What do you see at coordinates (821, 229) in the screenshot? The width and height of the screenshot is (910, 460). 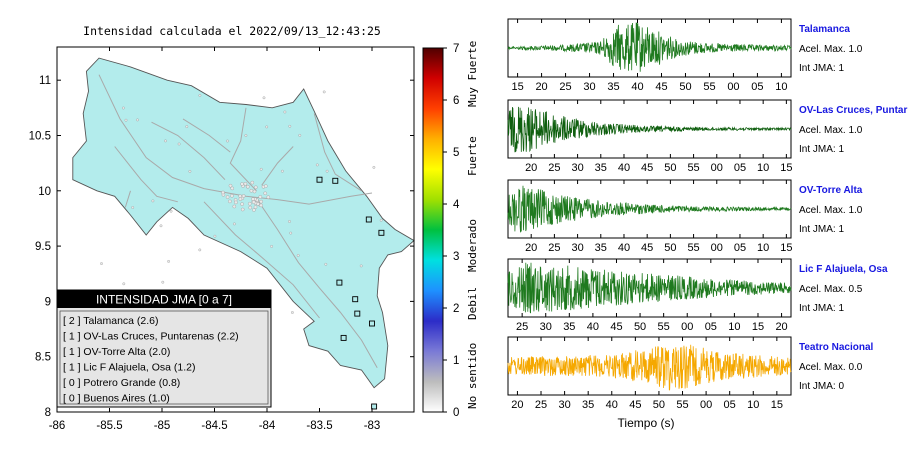 I see `jma-intensity: Int JMA: 1` at bounding box center [821, 229].